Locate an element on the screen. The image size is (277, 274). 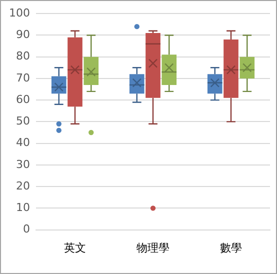
y-tick-label: 70 is located at coordinates (23, 77).